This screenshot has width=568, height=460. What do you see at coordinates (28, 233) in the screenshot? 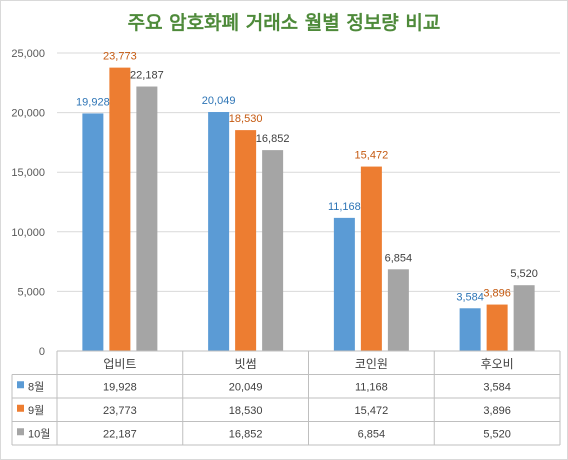
I see `y-tick-label: 10,000` at bounding box center [28, 233].